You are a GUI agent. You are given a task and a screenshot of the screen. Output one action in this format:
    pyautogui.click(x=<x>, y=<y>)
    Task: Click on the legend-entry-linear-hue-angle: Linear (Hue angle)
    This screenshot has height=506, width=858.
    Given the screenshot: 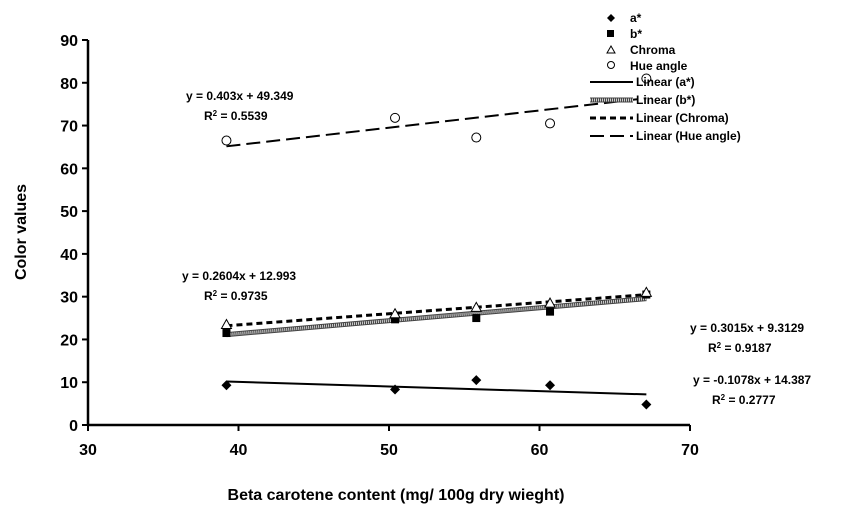 What is the action you would take?
    pyautogui.click(x=665, y=136)
    